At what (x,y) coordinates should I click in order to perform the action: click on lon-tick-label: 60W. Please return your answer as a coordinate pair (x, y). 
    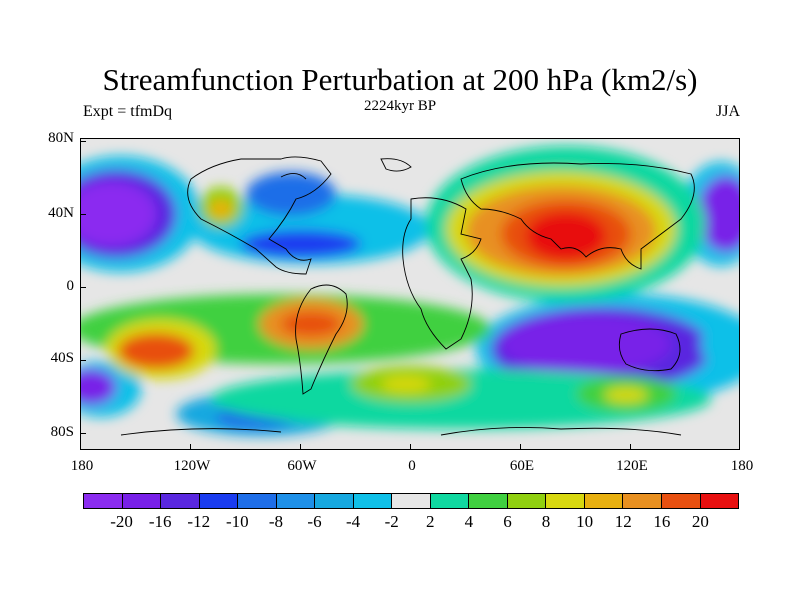
    Looking at the image, I should click on (302, 466).